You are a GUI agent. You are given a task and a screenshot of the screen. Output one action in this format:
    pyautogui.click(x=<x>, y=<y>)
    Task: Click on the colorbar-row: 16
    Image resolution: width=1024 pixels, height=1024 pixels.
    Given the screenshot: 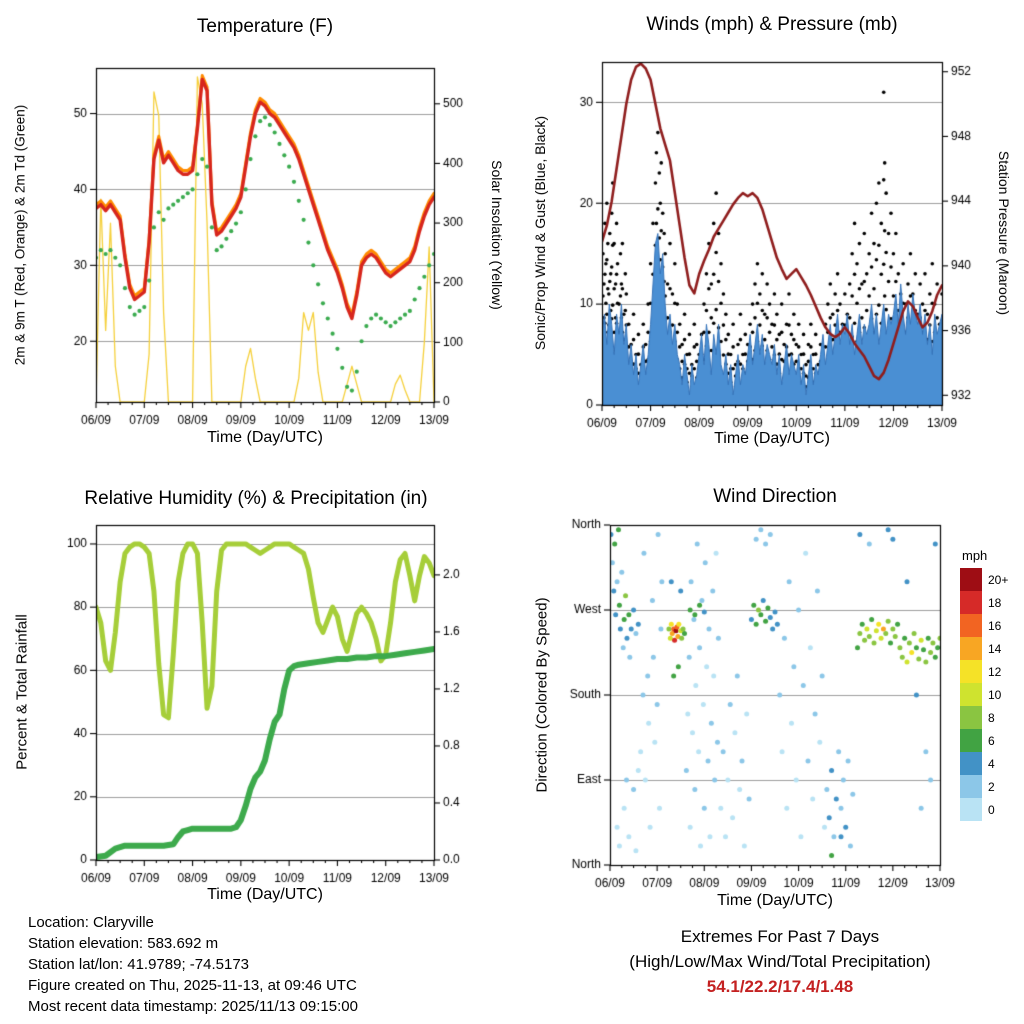 What is the action you would take?
    pyautogui.click(x=984, y=625)
    